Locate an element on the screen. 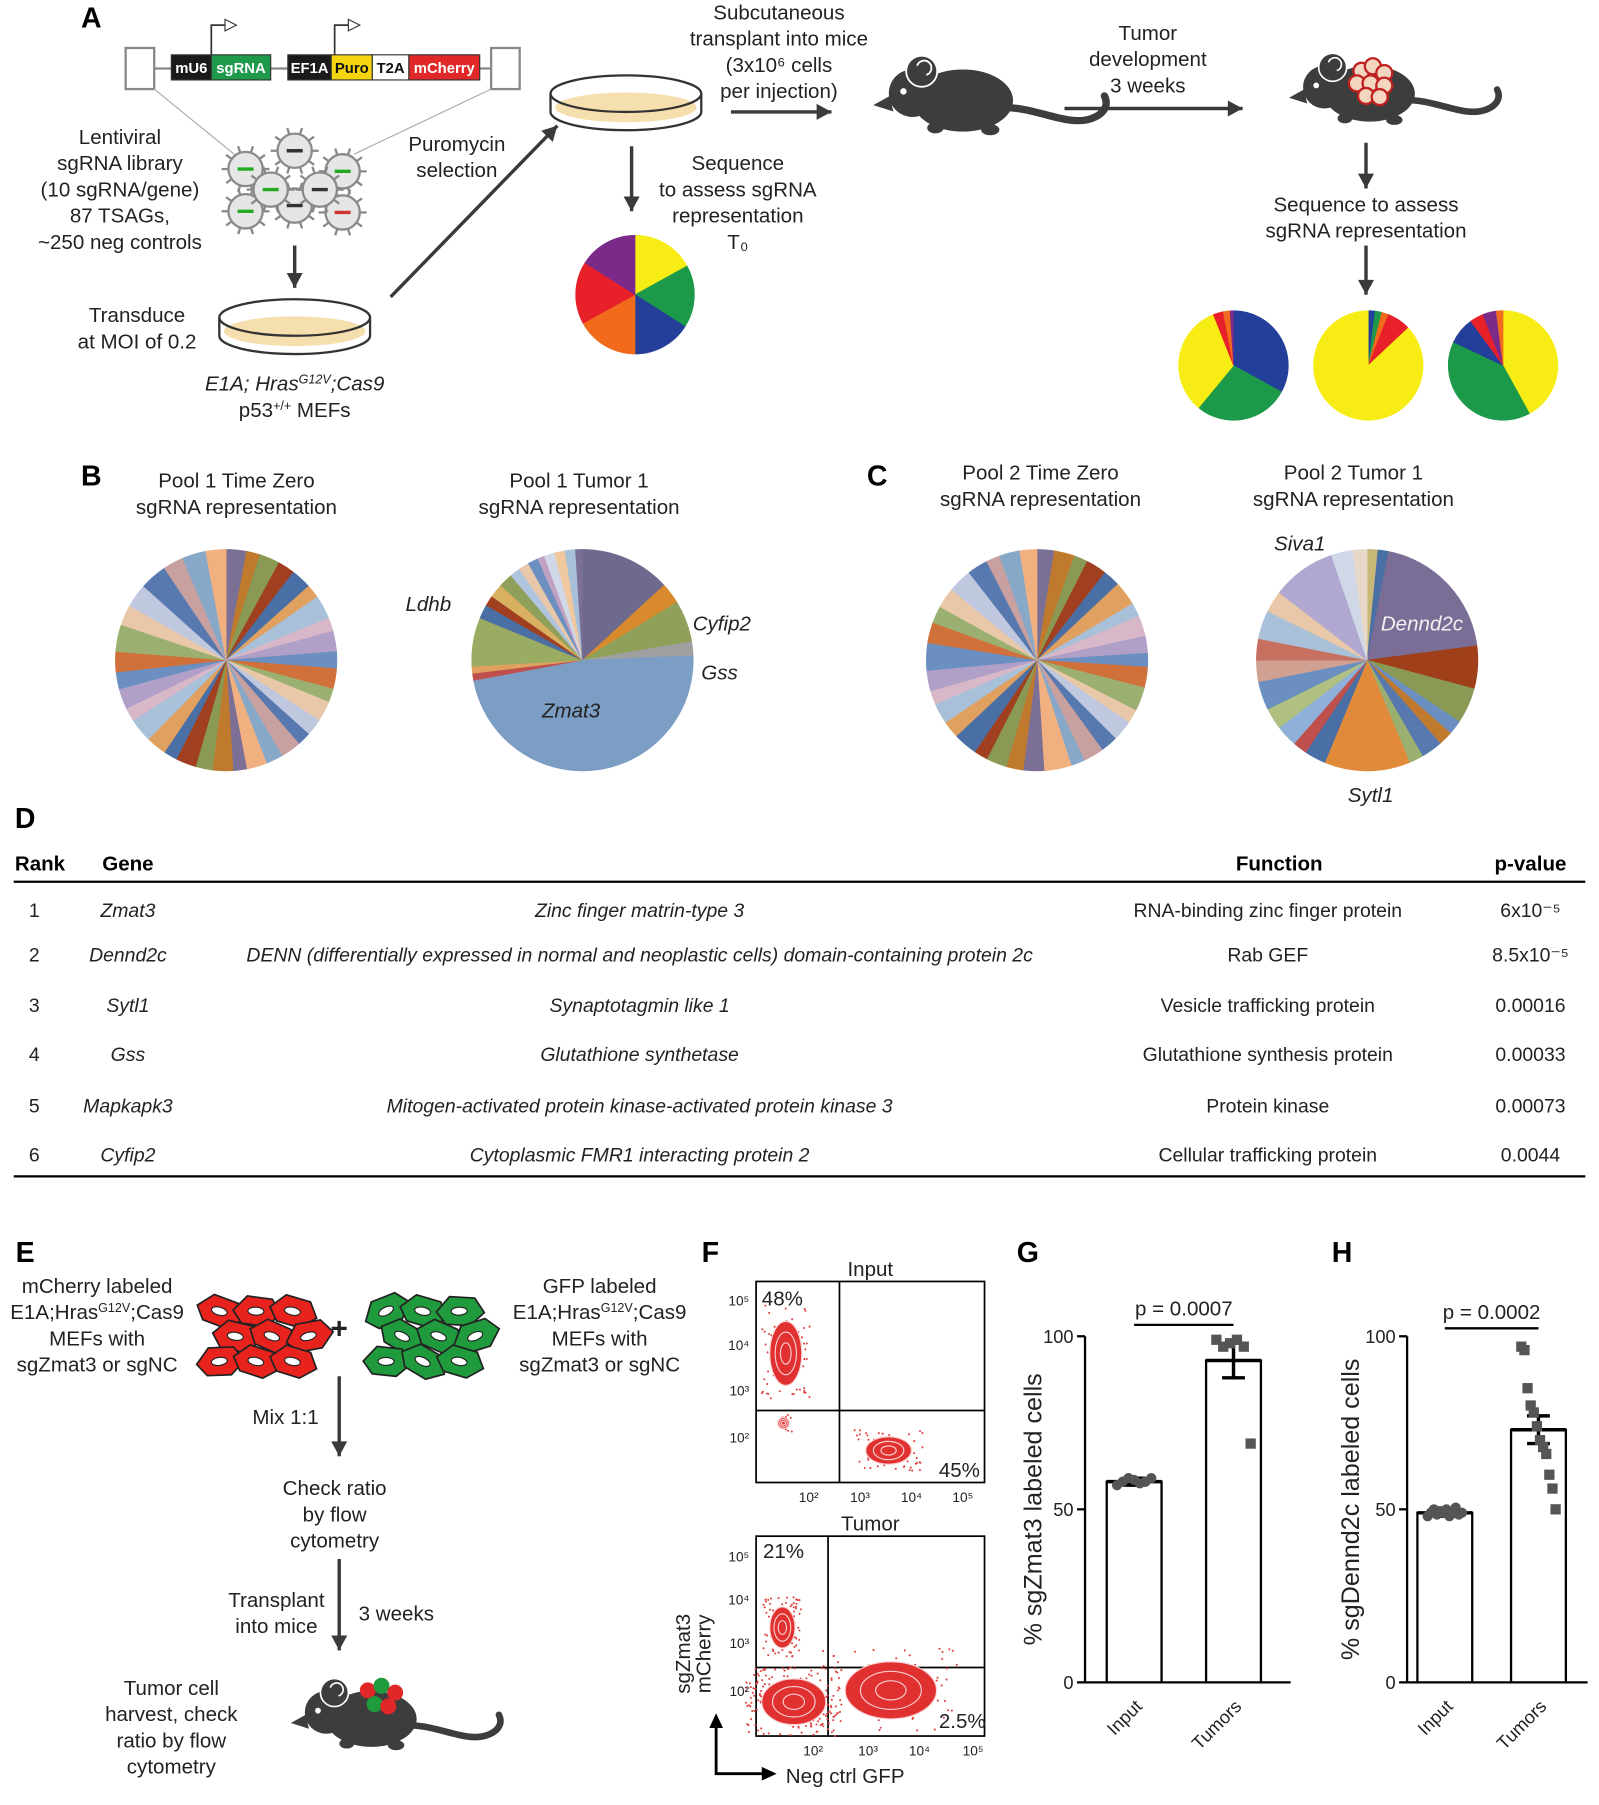  library: Lentiviral is located at coordinates (120, 137).